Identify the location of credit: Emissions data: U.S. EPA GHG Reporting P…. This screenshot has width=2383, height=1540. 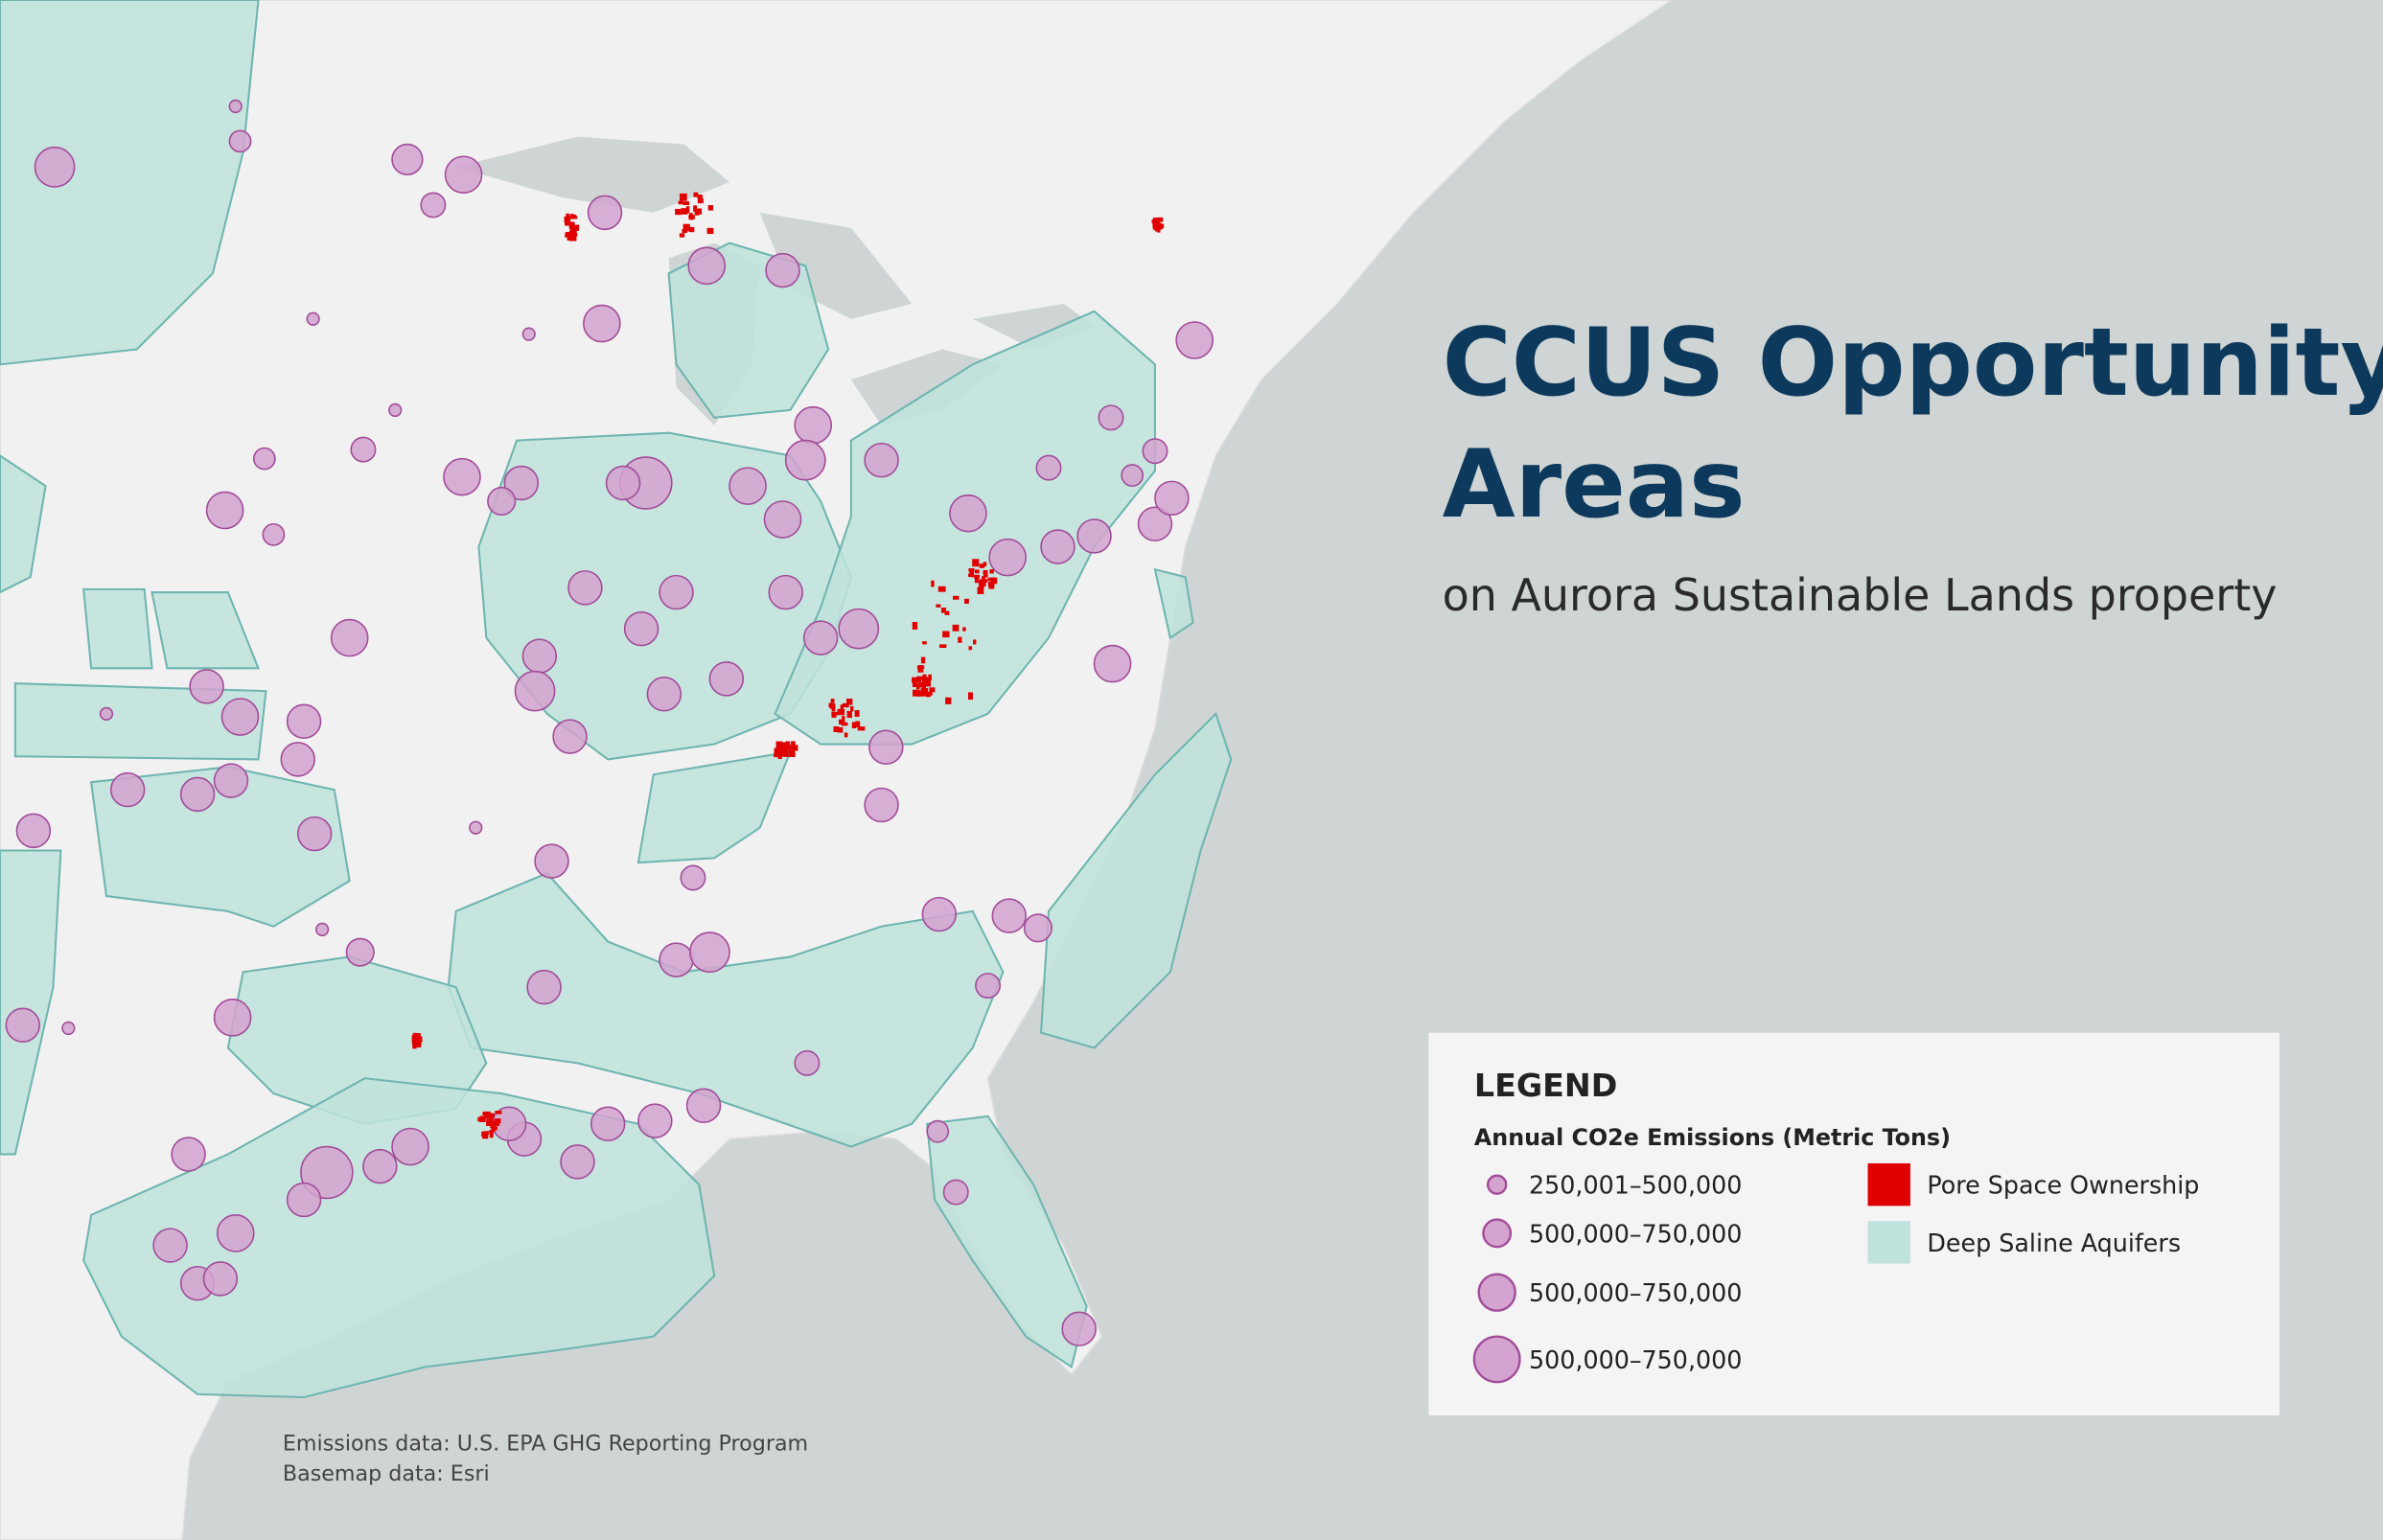
(546, 1444).